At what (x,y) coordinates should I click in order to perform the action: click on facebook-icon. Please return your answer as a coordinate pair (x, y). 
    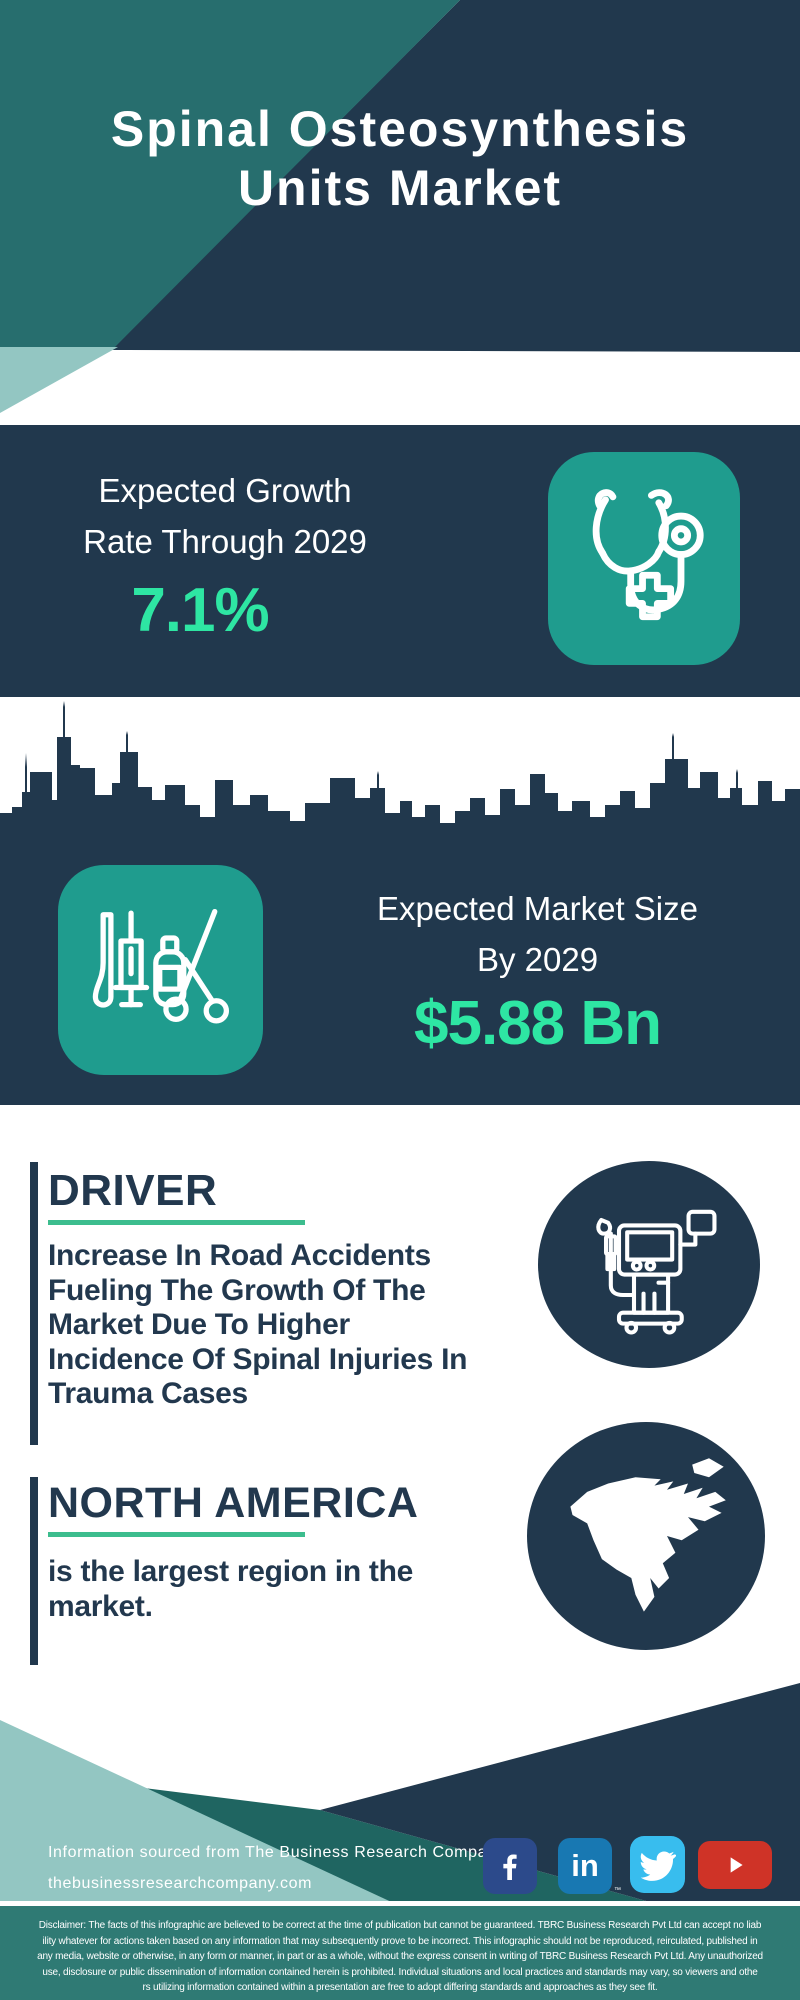
    Looking at the image, I should click on (510, 1866).